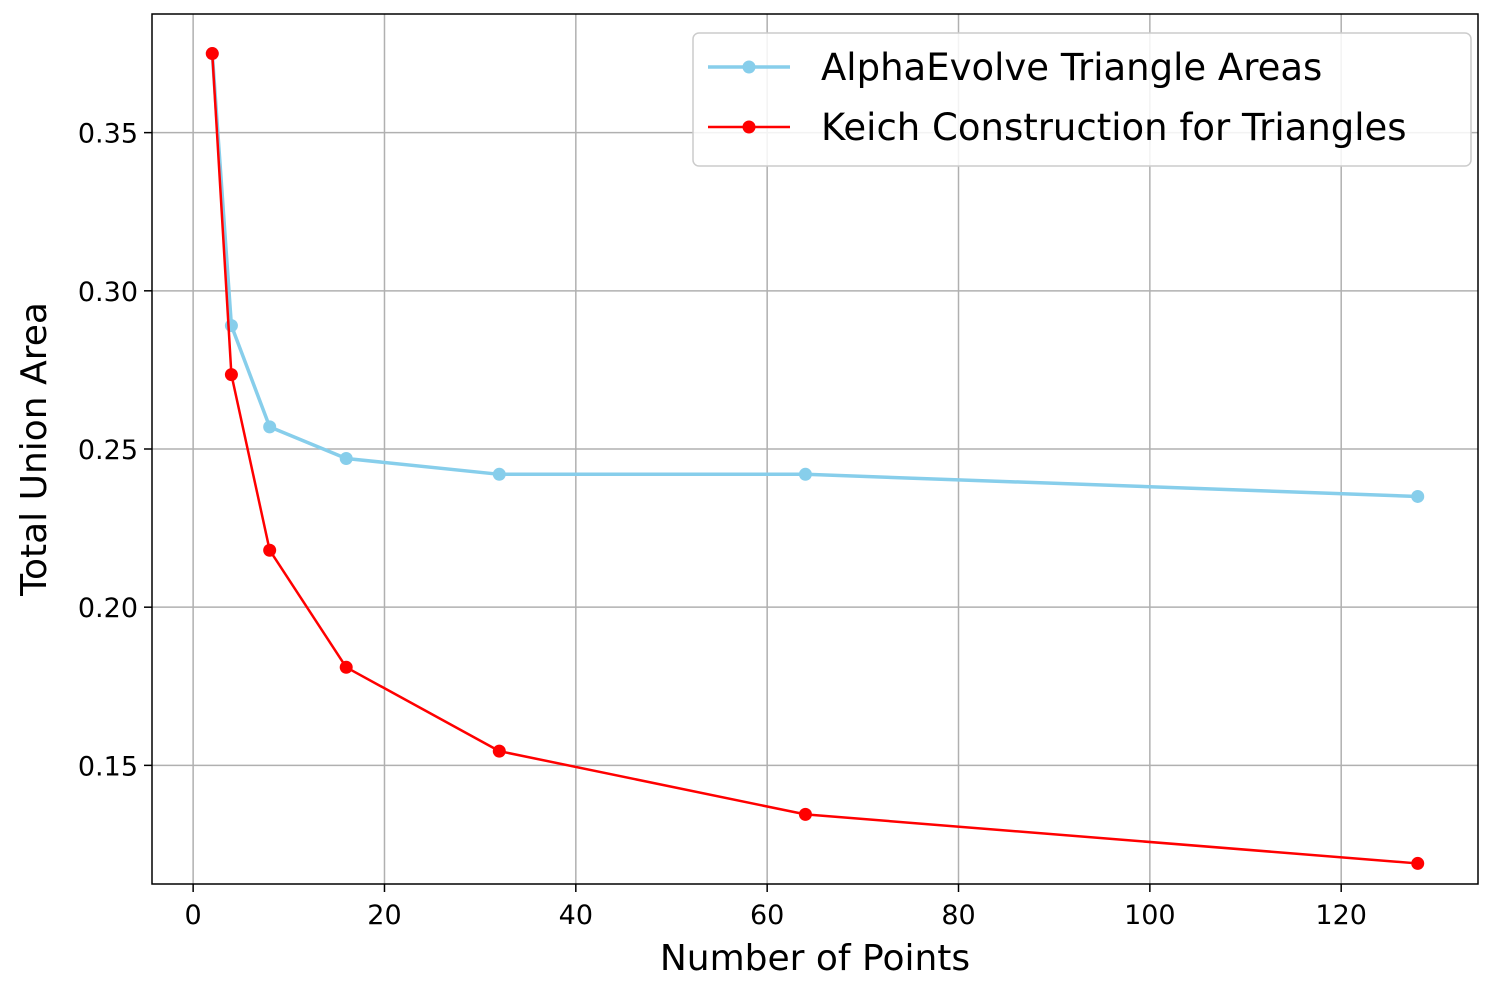 This screenshot has height=997, width=1505. I want to click on y-tick-label: 0.30, so click(108, 292).